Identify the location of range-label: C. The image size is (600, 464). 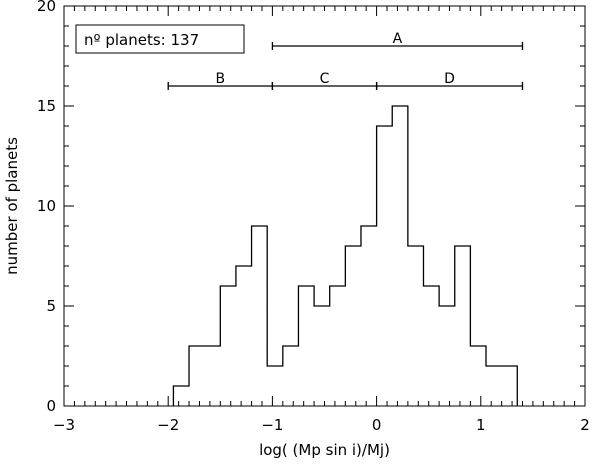
(325, 79).